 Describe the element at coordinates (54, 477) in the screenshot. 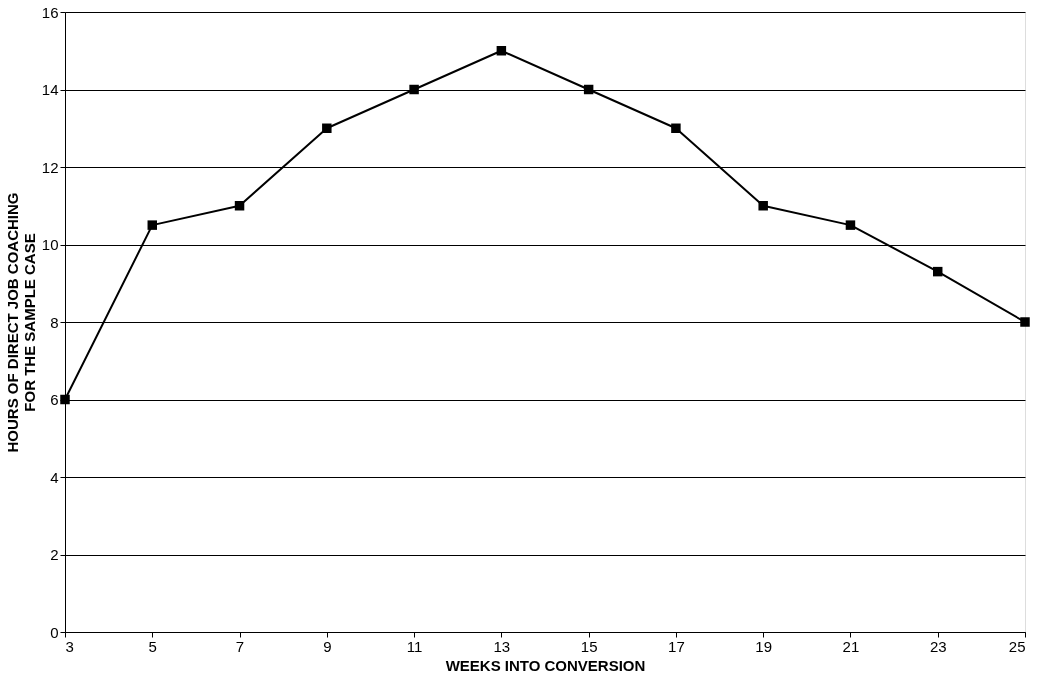

I see `y-tick-label: 4` at that location.